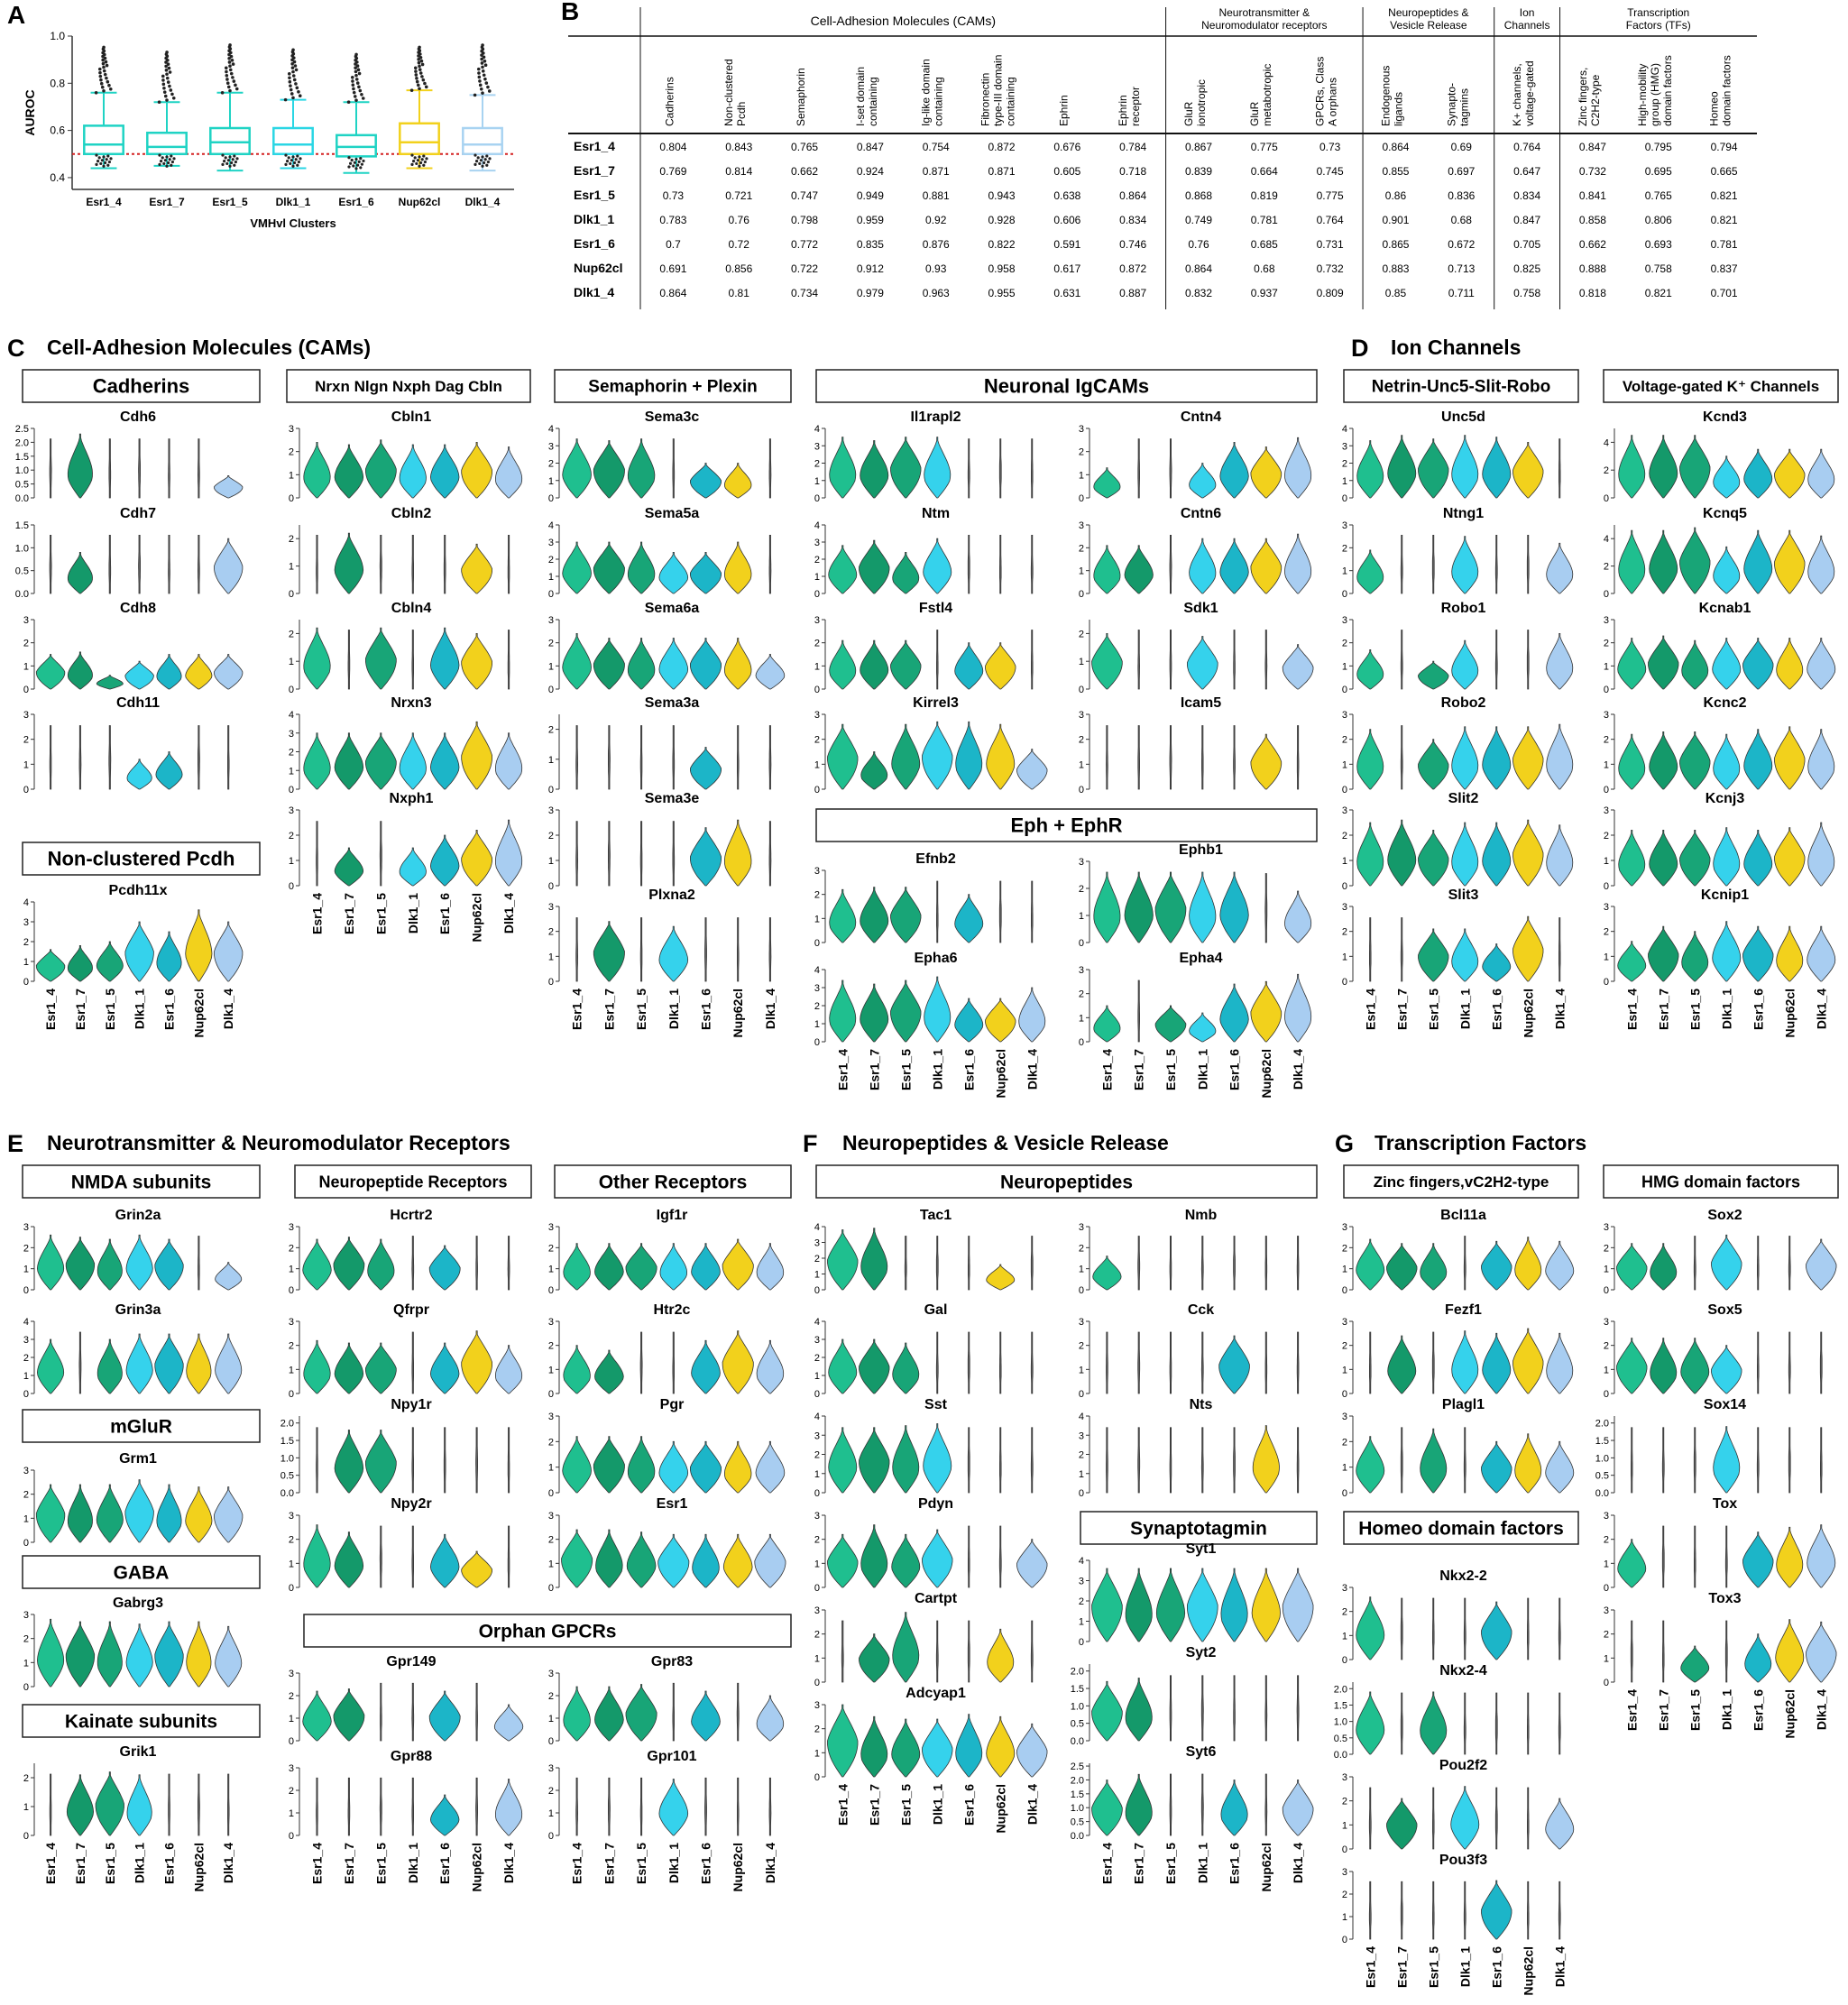 The height and width of the screenshot is (2005, 1848). I want to click on table-cell: 0.722, so click(804, 268).